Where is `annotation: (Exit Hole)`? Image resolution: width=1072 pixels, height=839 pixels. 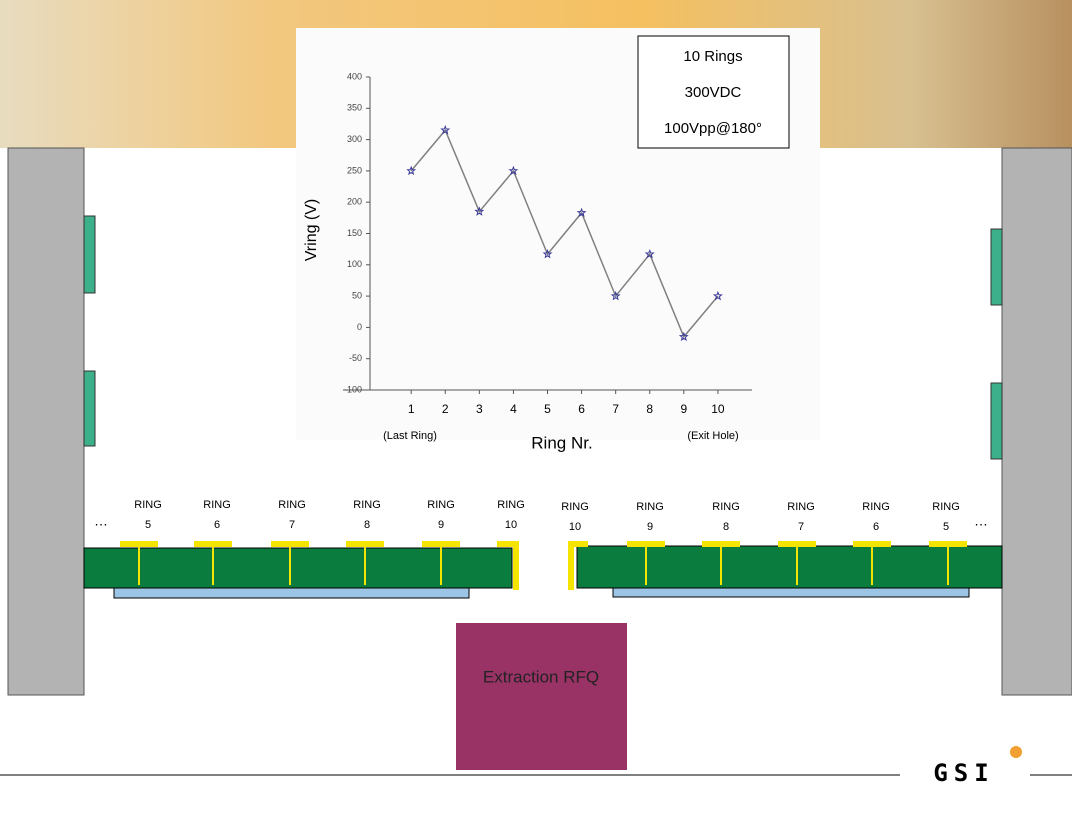 annotation: (Exit Hole) is located at coordinates (712, 436).